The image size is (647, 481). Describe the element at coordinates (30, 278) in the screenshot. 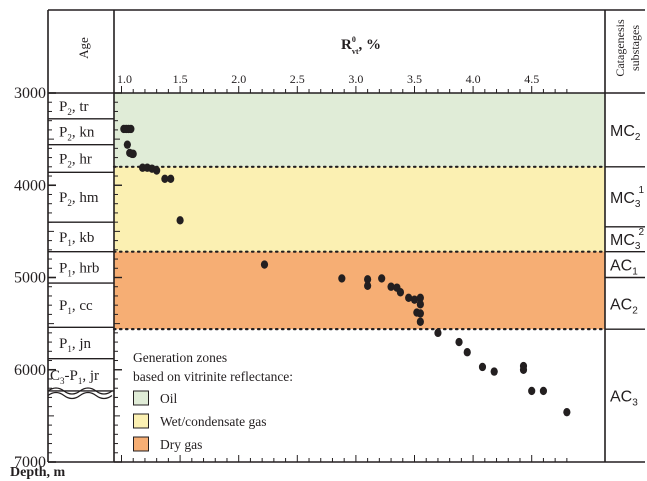

I see `y-tick-label: 5000` at that location.